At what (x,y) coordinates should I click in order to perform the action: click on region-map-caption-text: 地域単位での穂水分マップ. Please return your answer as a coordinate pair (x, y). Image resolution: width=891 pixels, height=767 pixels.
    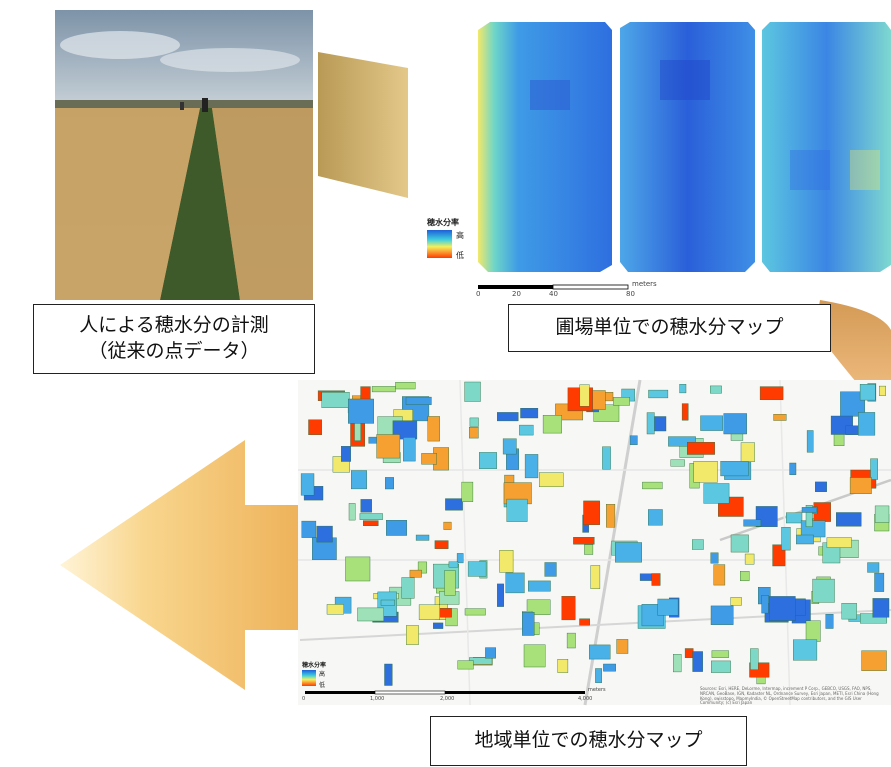
    Looking at the image, I should click on (588, 740).